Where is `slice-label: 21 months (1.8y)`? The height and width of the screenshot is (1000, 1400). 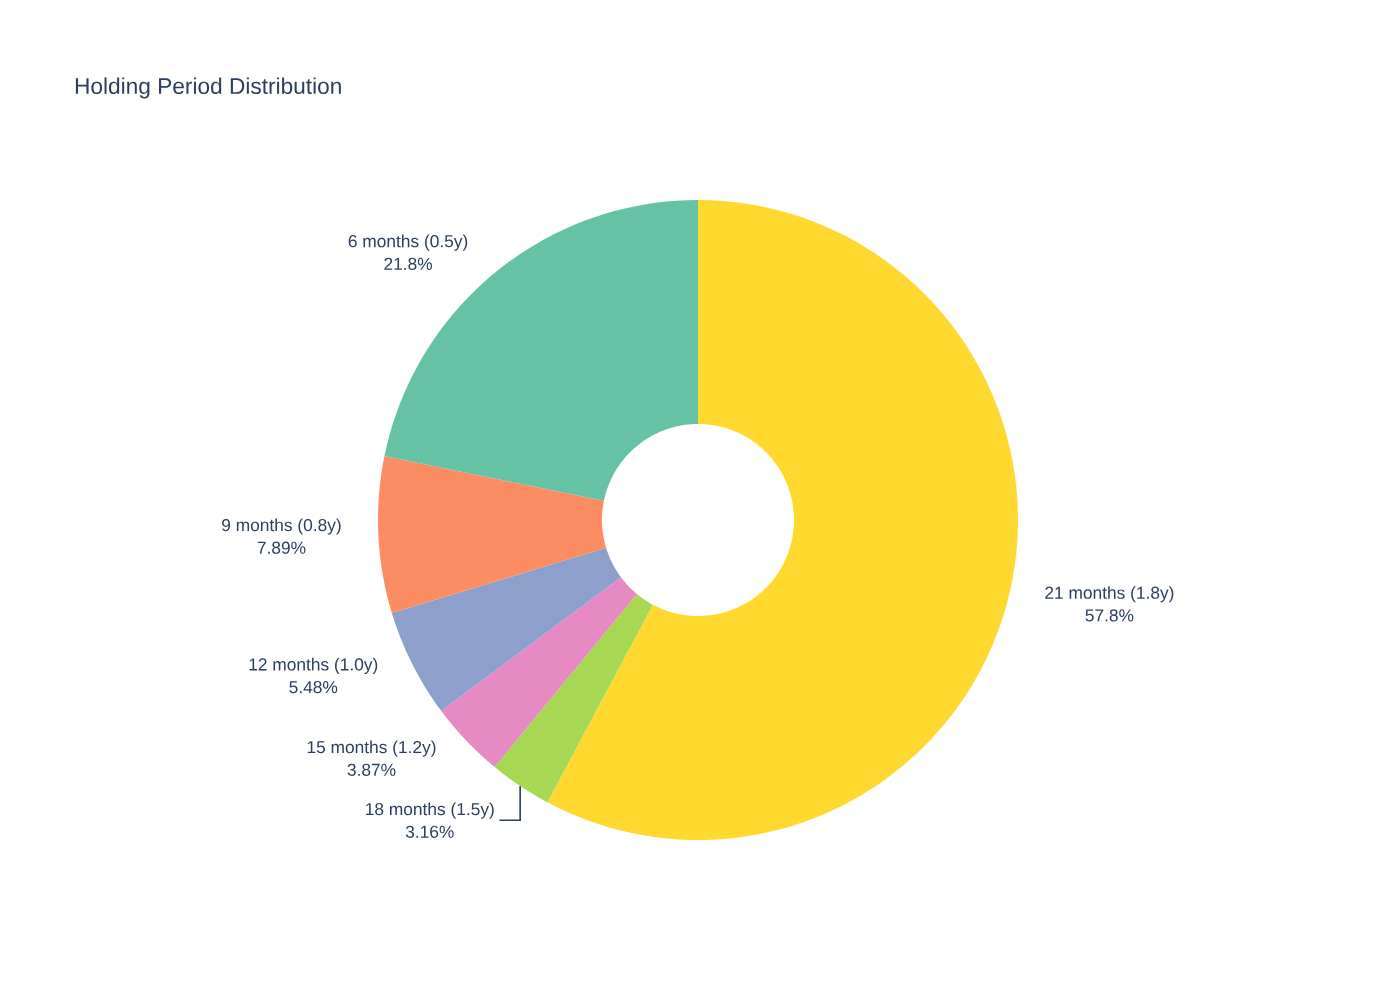 slice-label: 21 months (1.8y) is located at coordinates (1109, 594).